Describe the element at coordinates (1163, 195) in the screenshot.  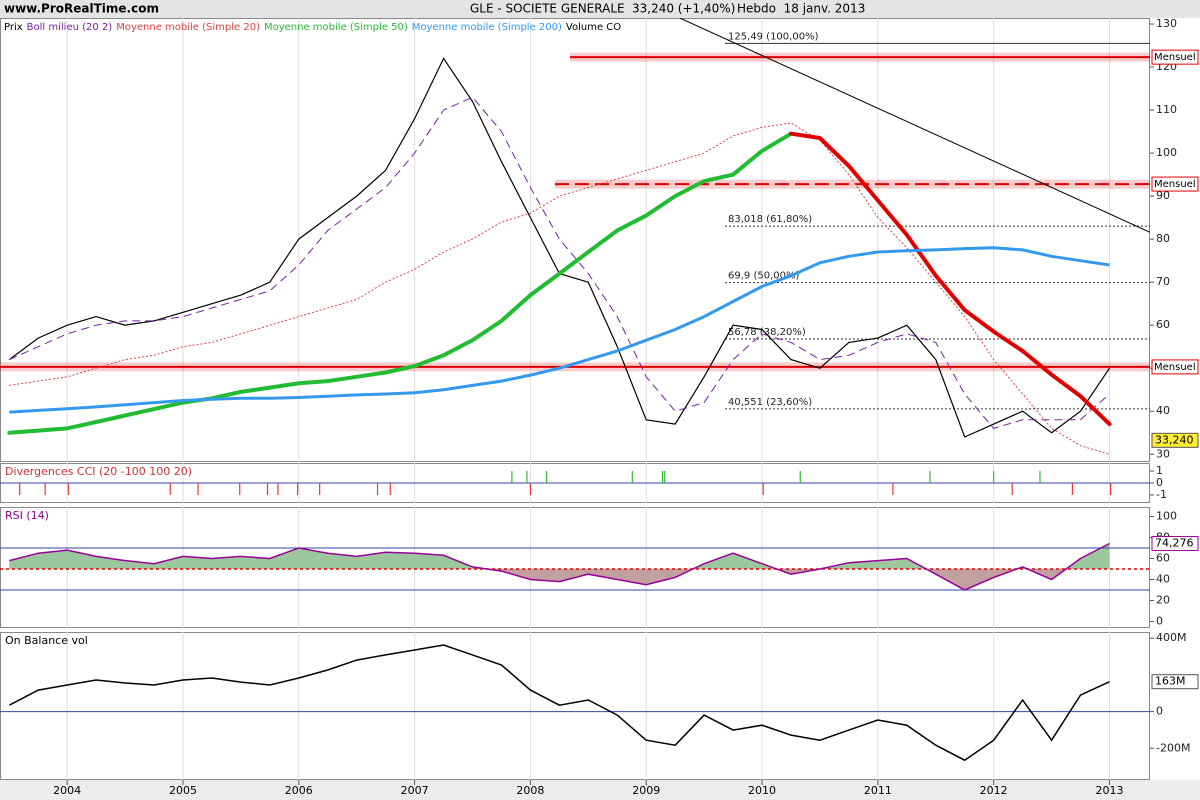
I see `y-tick-label: 90` at that location.